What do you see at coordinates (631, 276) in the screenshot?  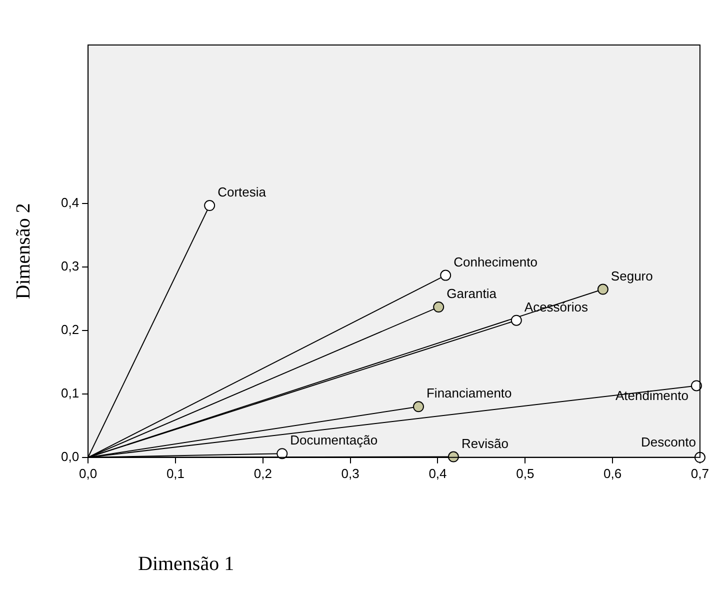 I see `annotation: Seguro` at bounding box center [631, 276].